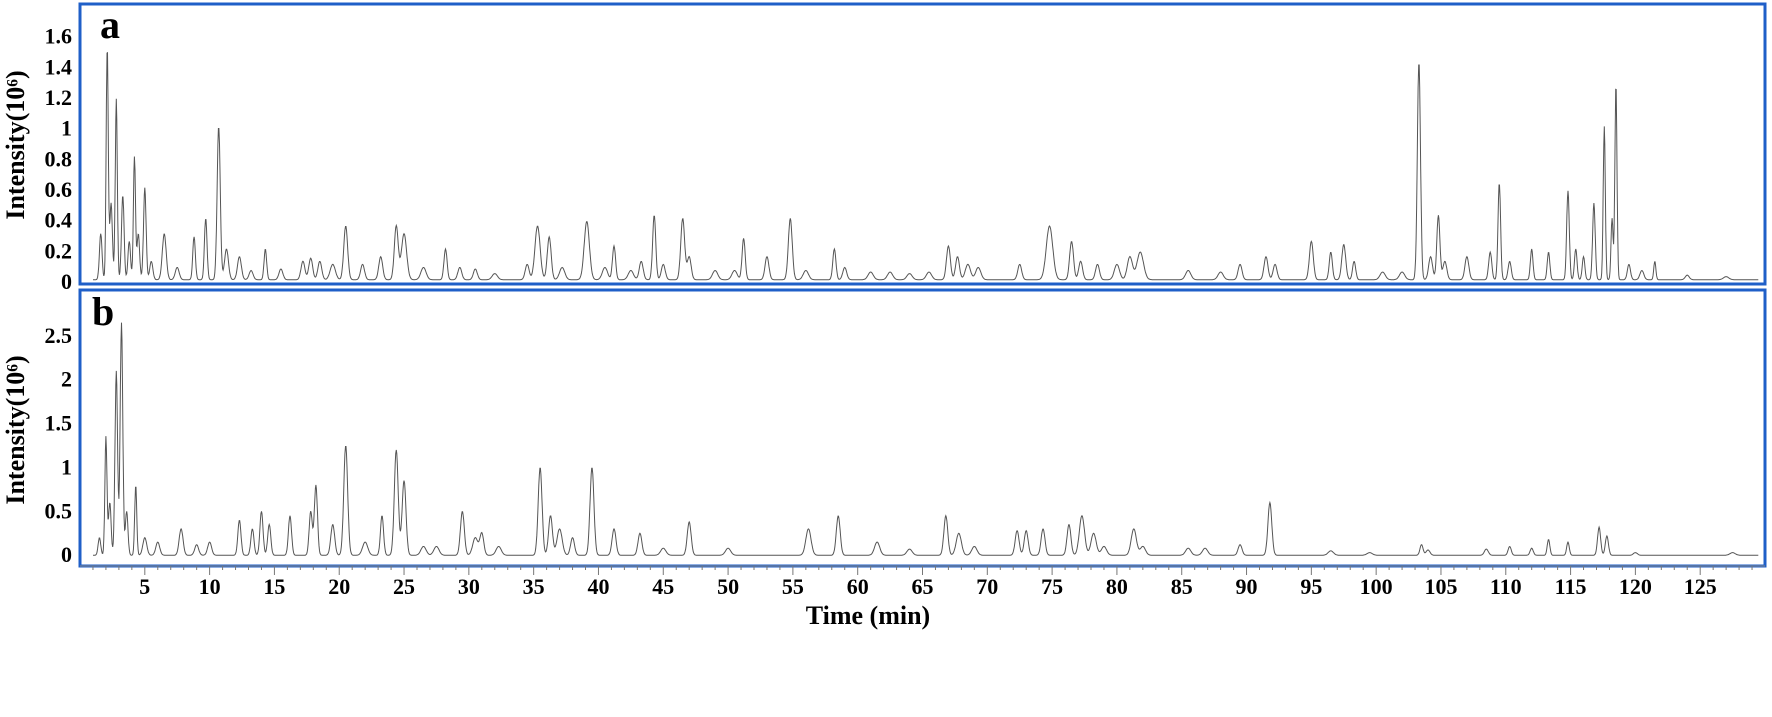 This screenshot has height=717, width=1772. Describe the element at coordinates (1506, 586) in the screenshot. I see `x-tick-label: 110` at that location.